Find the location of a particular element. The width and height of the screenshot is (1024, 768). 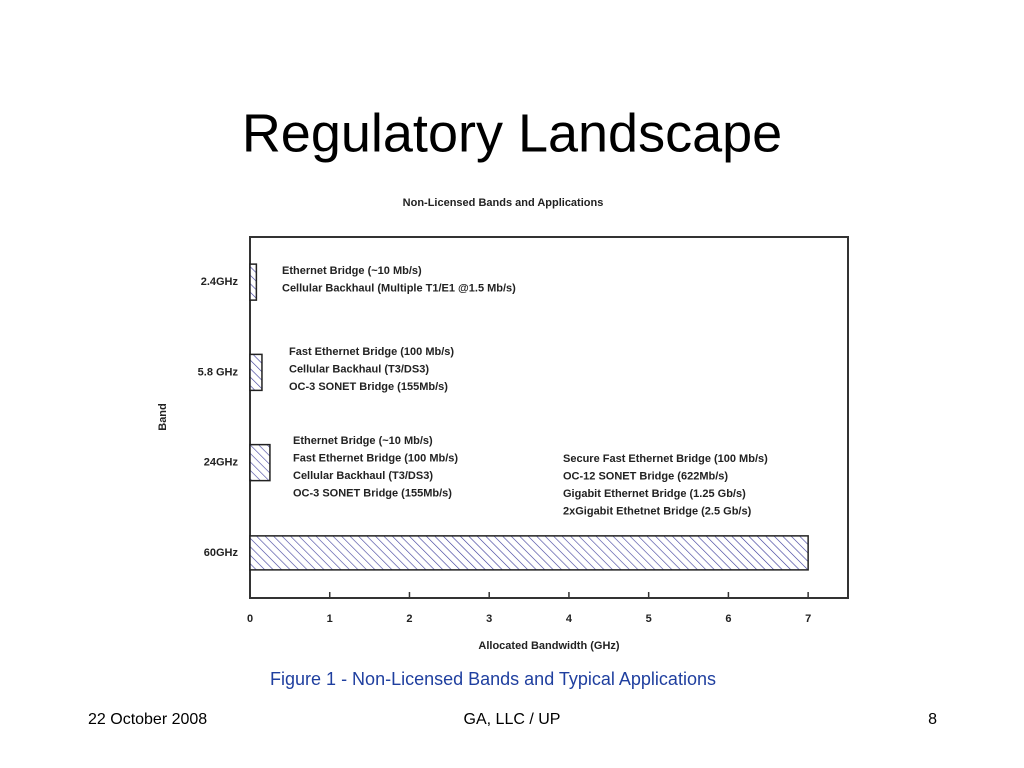

chart-title: Non-Licensed Bands and Applications is located at coordinates (503, 203).